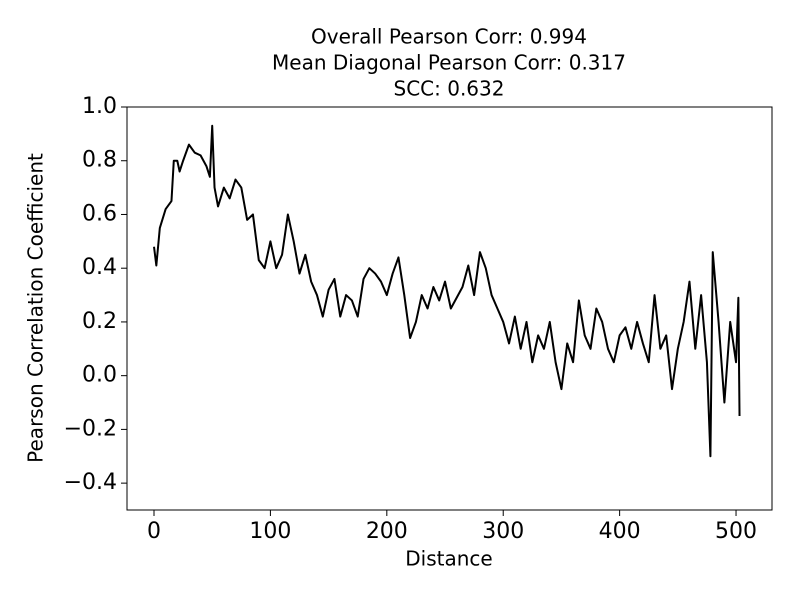 This screenshot has height=600, width=800. What do you see at coordinates (36, 308) in the screenshot?
I see `y-axis-label: Pearson Correlation Coefficient` at bounding box center [36, 308].